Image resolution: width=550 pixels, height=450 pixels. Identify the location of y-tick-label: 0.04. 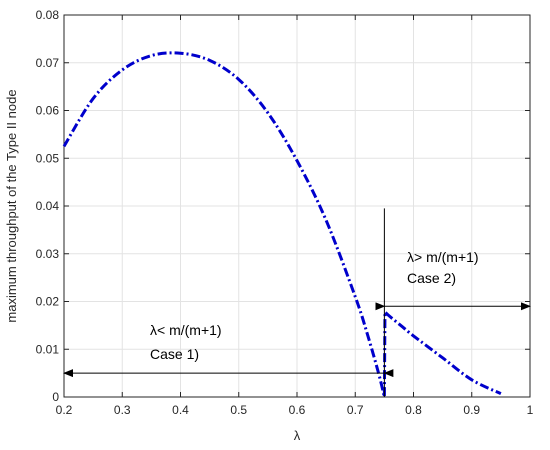
(48, 206).